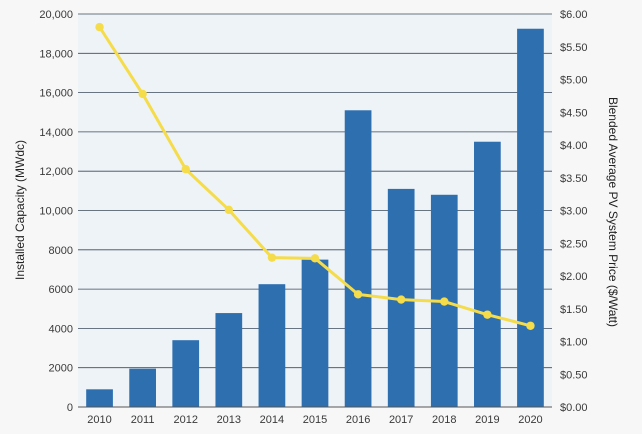 This screenshot has width=642, height=434. I want to click on x-tick-label: 2019, so click(487, 420).